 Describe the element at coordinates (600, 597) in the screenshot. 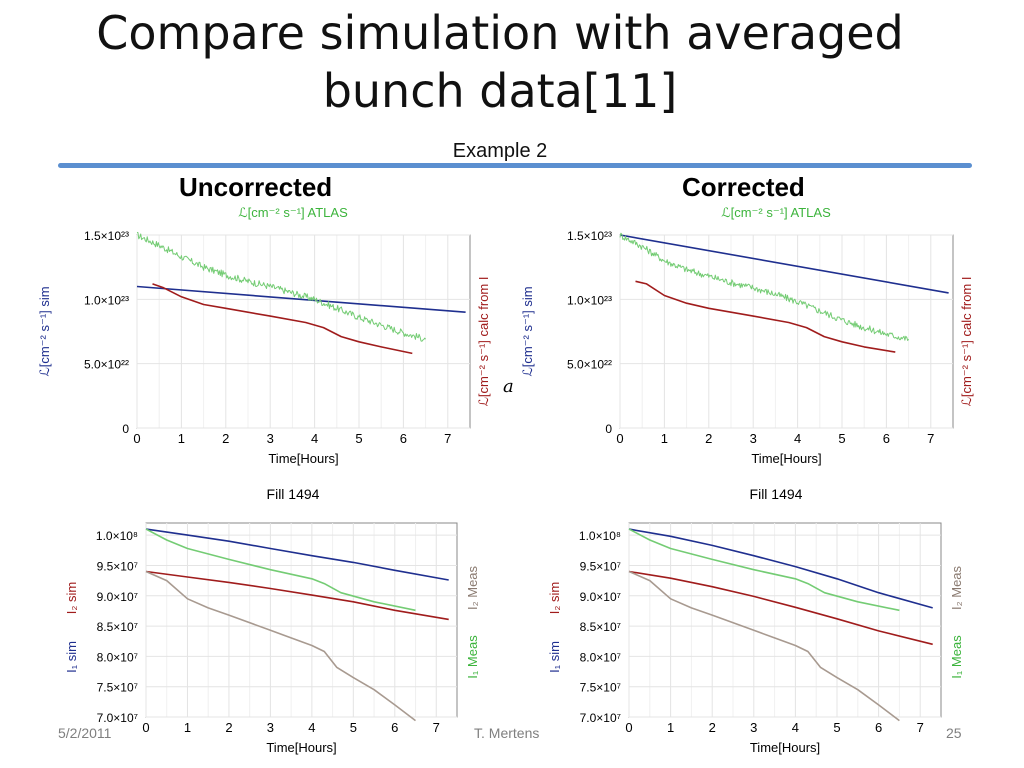

I see `intensity-corrected-ytick-4: 9.0×10⁷` at that location.